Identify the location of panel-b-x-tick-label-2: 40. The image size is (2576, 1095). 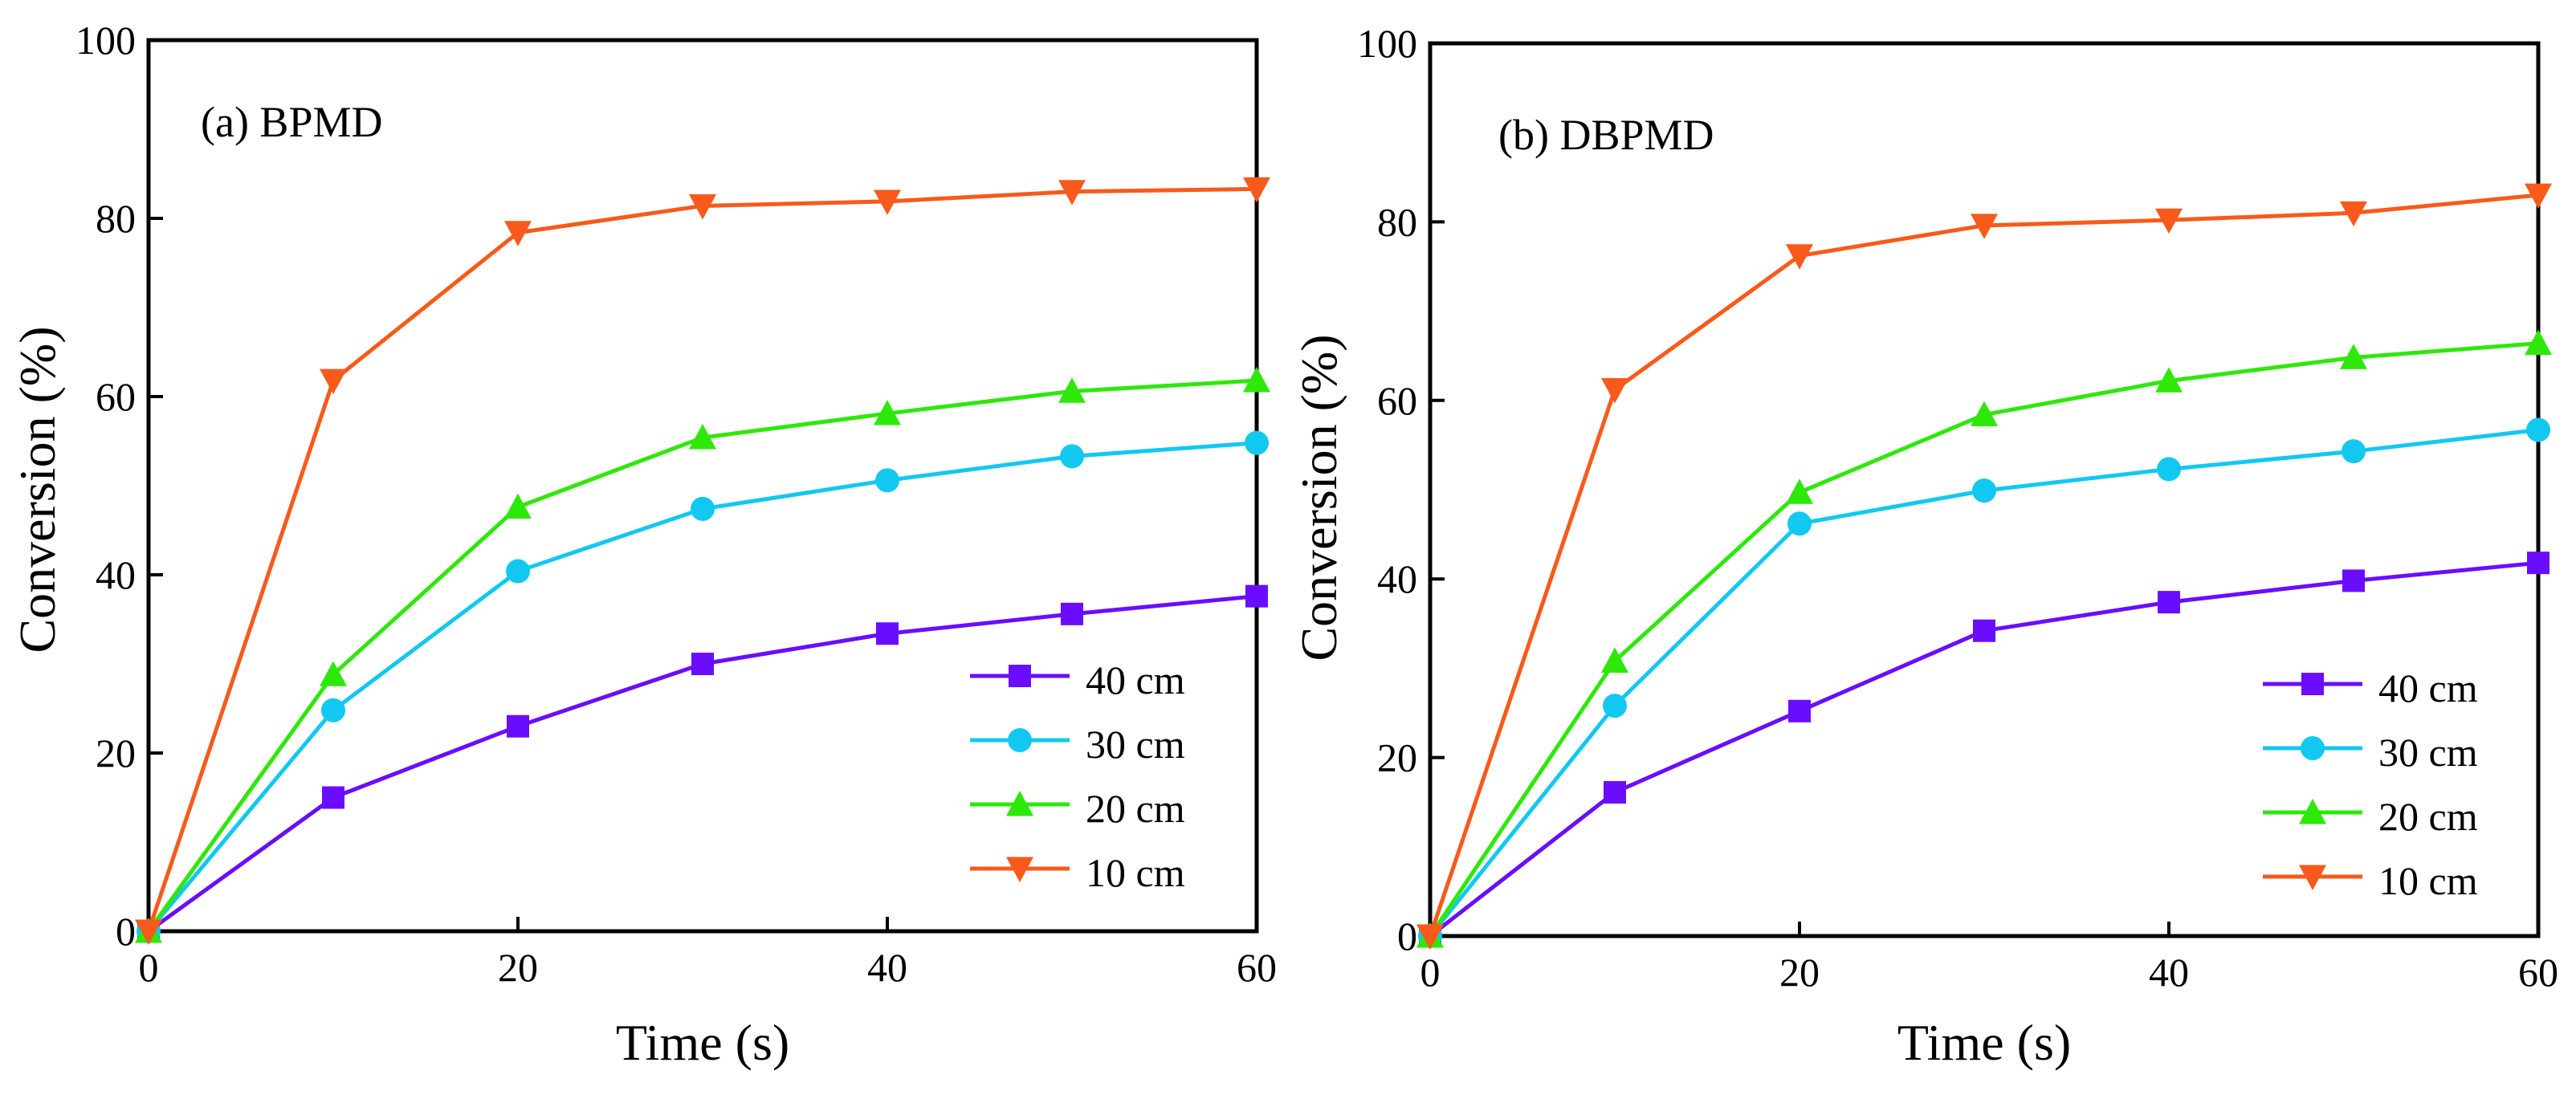
(2169, 972).